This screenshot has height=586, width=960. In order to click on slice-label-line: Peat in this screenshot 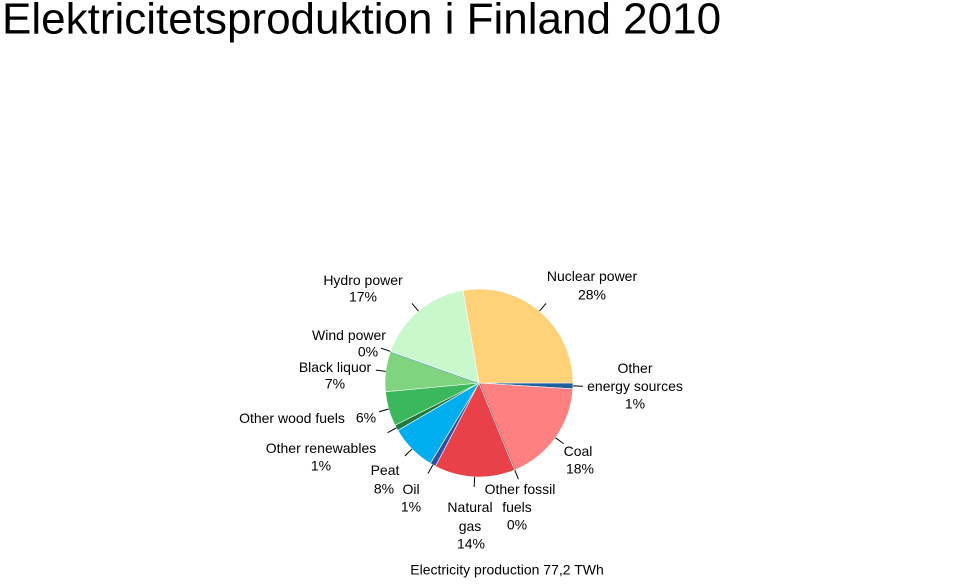, I will do `click(385, 470)`.